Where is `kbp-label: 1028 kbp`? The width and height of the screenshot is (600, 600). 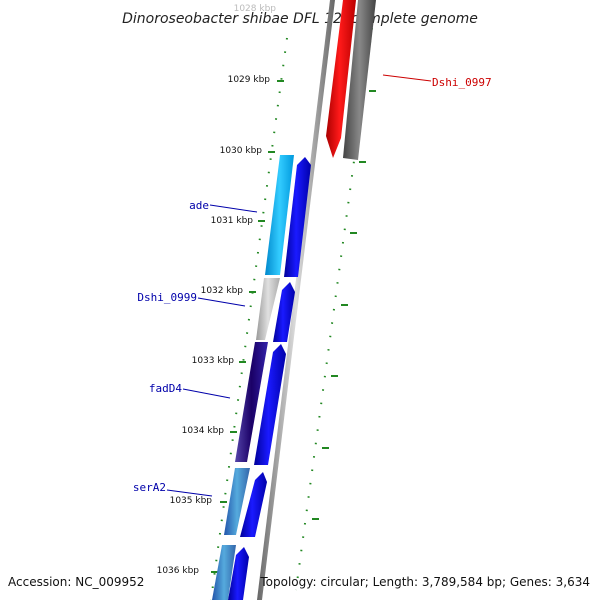 kbp-label: 1028 kbp is located at coordinates (255, 9).